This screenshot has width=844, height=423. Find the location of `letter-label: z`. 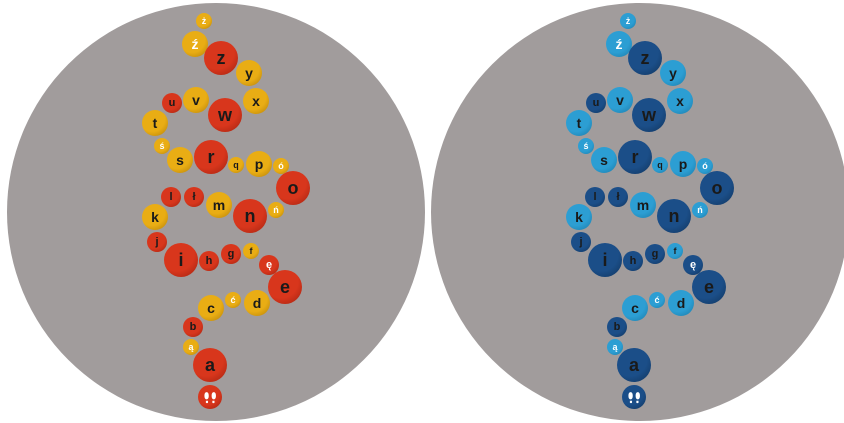

letter-label: z is located at coordinates (221, 58).